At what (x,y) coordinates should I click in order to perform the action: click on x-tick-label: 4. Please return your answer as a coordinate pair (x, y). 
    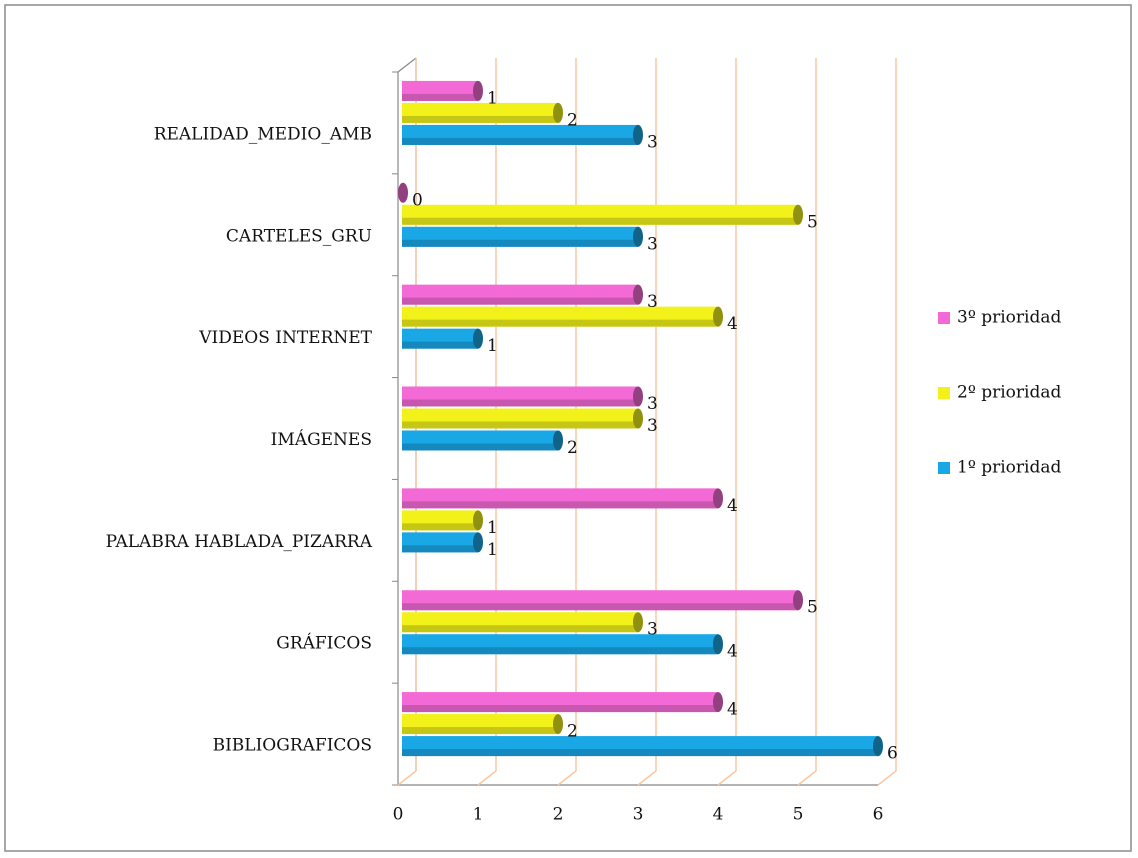
    Looking at the image, I should click on (718, 815).